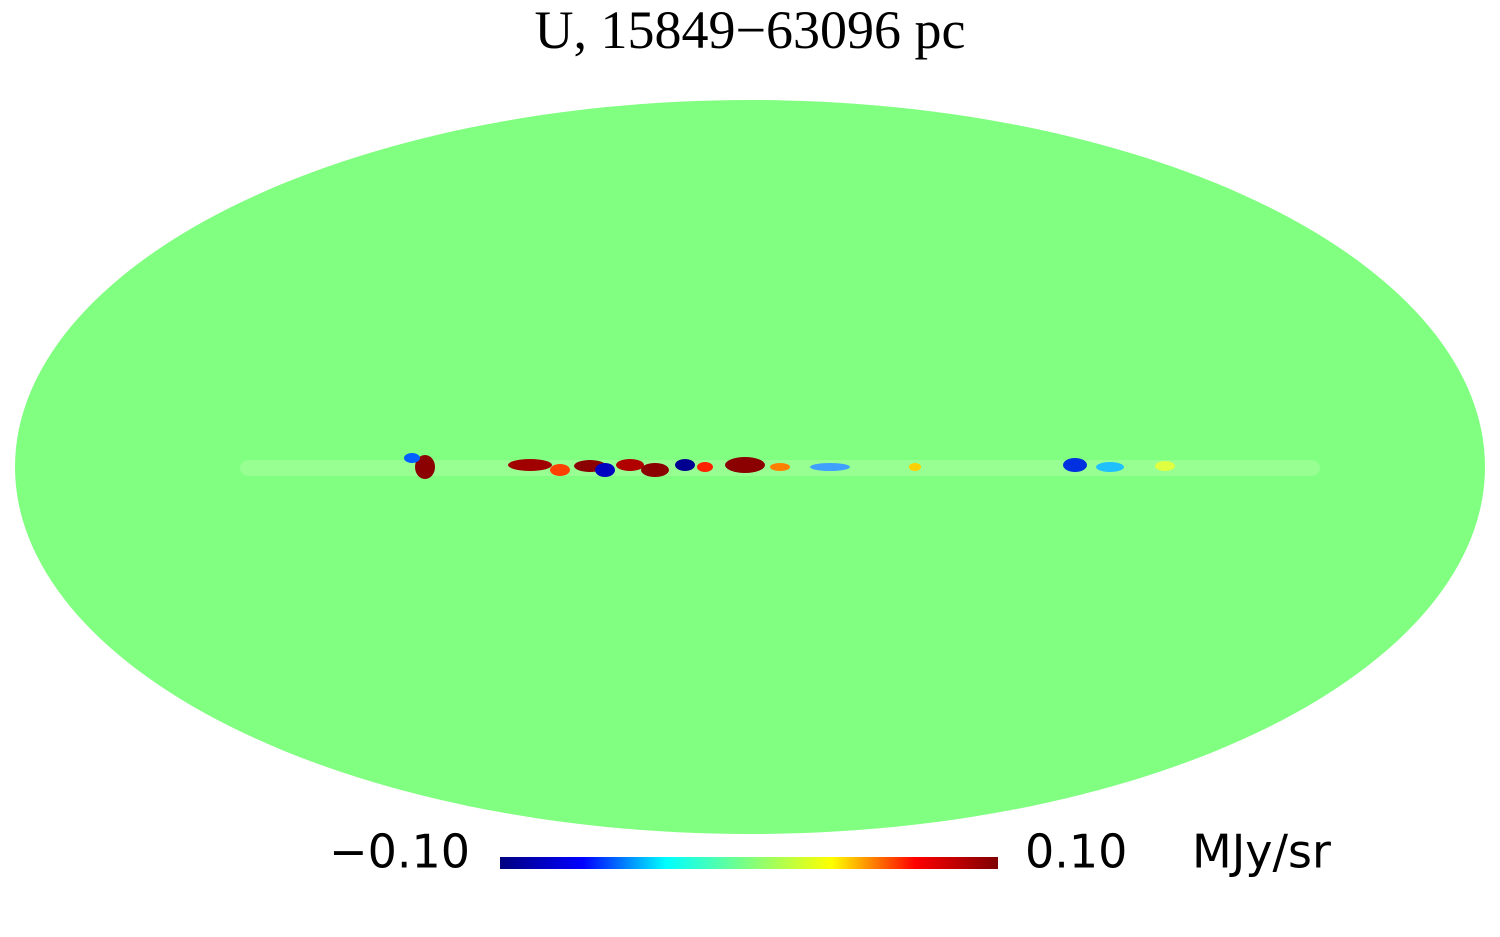 The image size is (1500, 937). What do you see at coordinates (750, 30) in the screenshot?
I see `chart-title: U, 15849−63096 pc` at bounding box center [750, 30].